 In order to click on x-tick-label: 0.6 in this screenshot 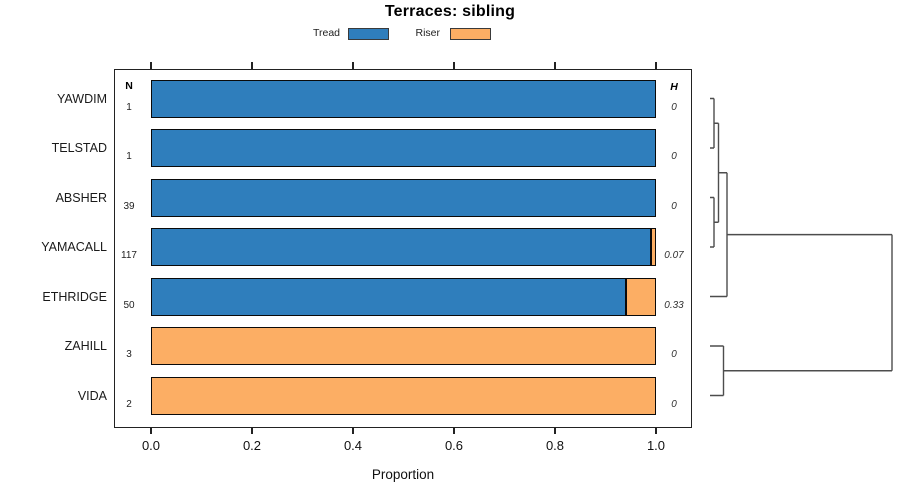, I will do `click(454, 445)`.